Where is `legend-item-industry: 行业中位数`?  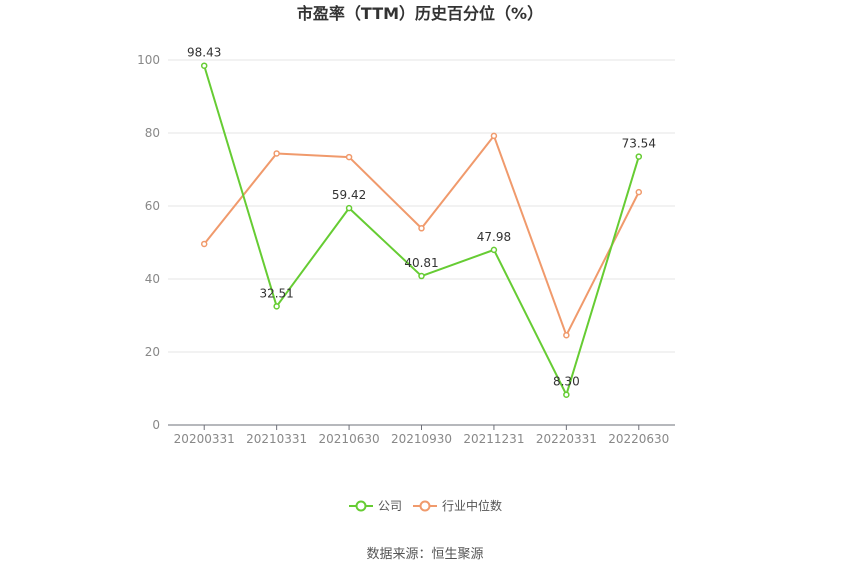
legend-item-industry: 行业中位数 is located at coordinates (457, 505).